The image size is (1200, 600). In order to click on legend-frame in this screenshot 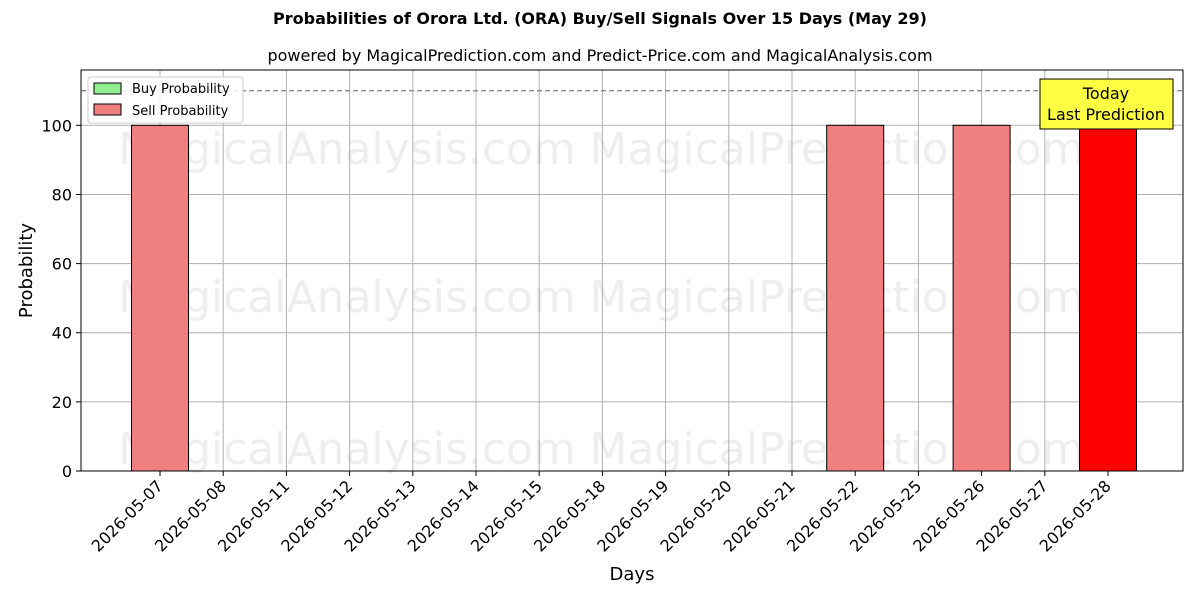, I will do `click(165, 100)`.